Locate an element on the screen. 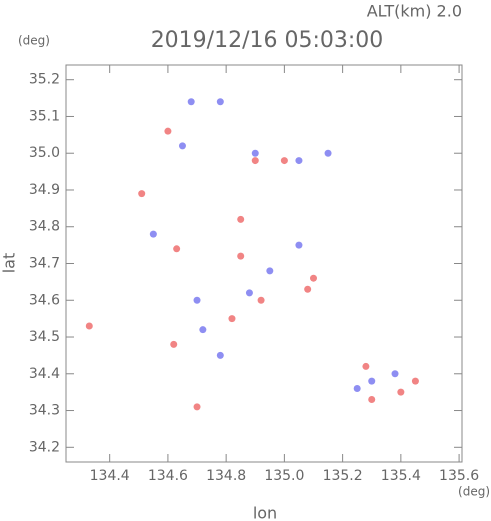 The height and width of the screenshot is (521, 491). y-tick-label: 34.9 is located at coordinates (44, 190).